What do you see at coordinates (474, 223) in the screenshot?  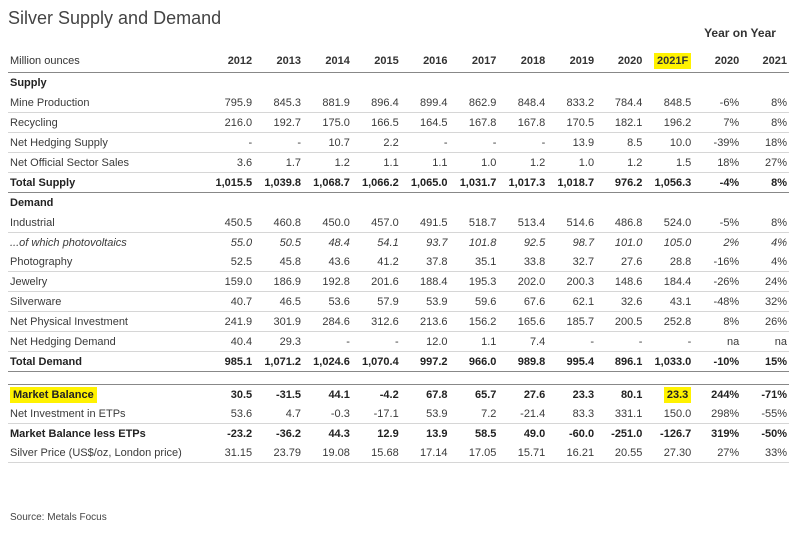 I see `table-cell: 518.7` at bounding box center [474, 223].